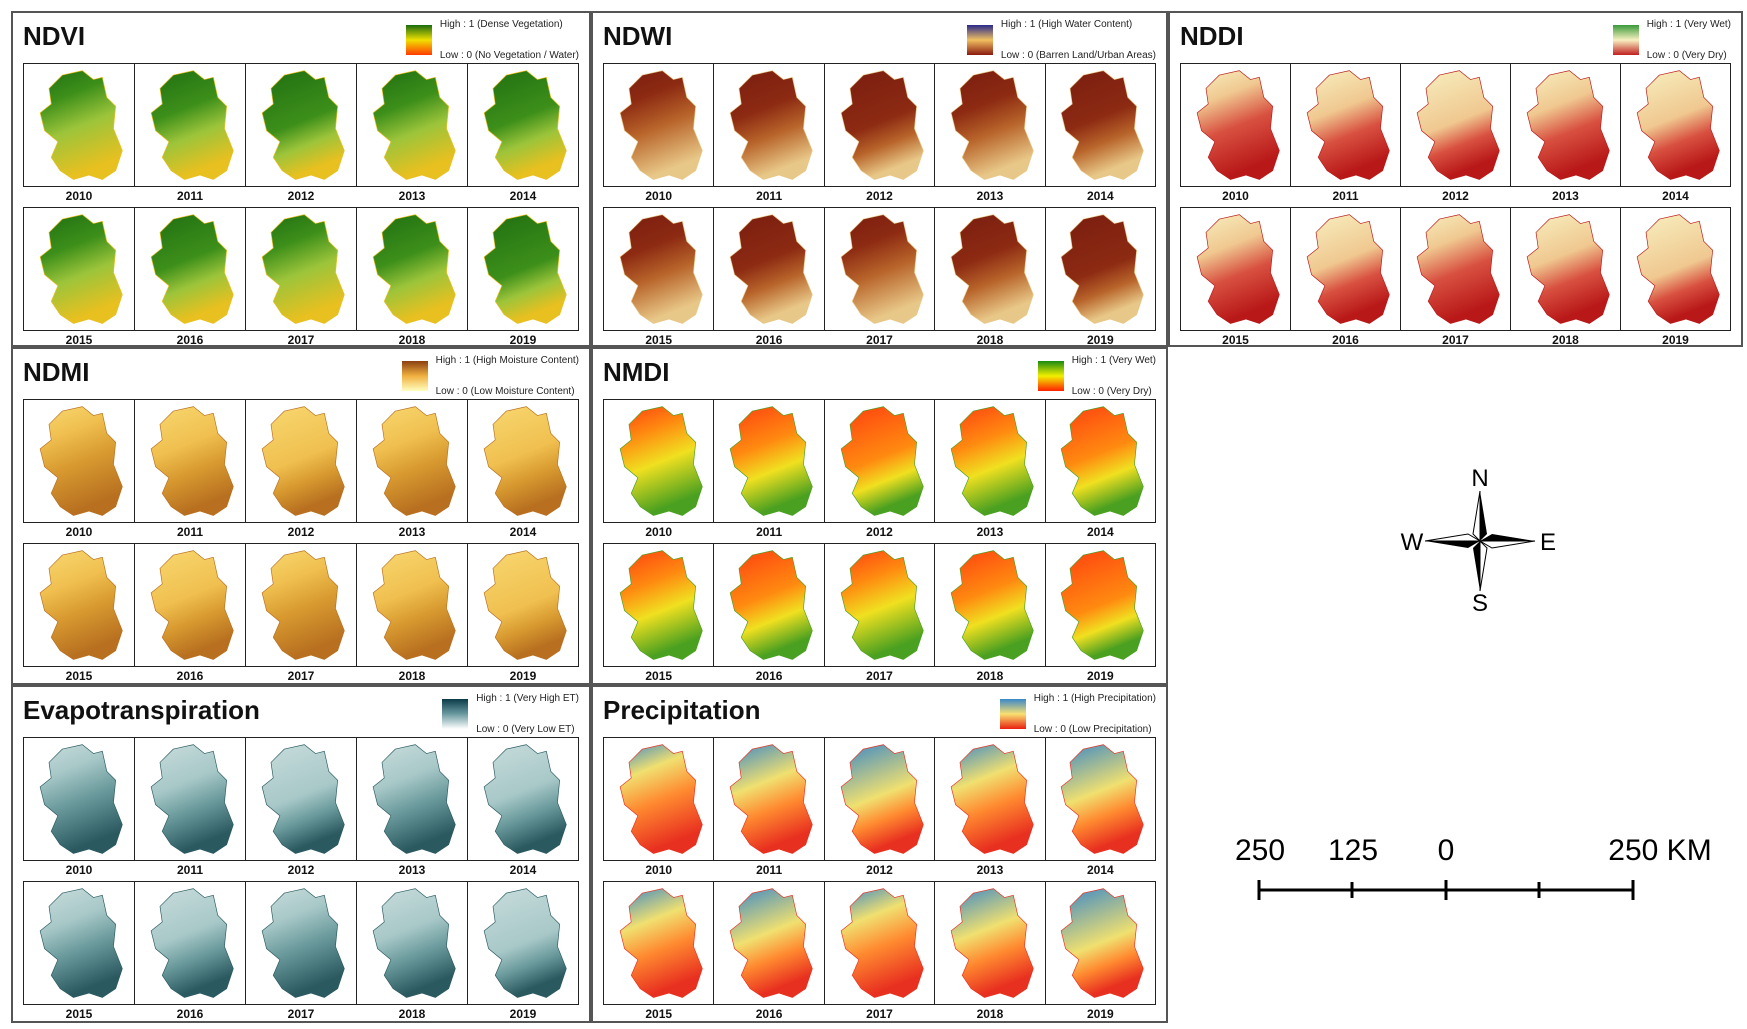 This screenshot has width=1747, height=1029. Describe the element at coordinates (79, 870) in the screenshot. I see `year-label: 2010` at that location.